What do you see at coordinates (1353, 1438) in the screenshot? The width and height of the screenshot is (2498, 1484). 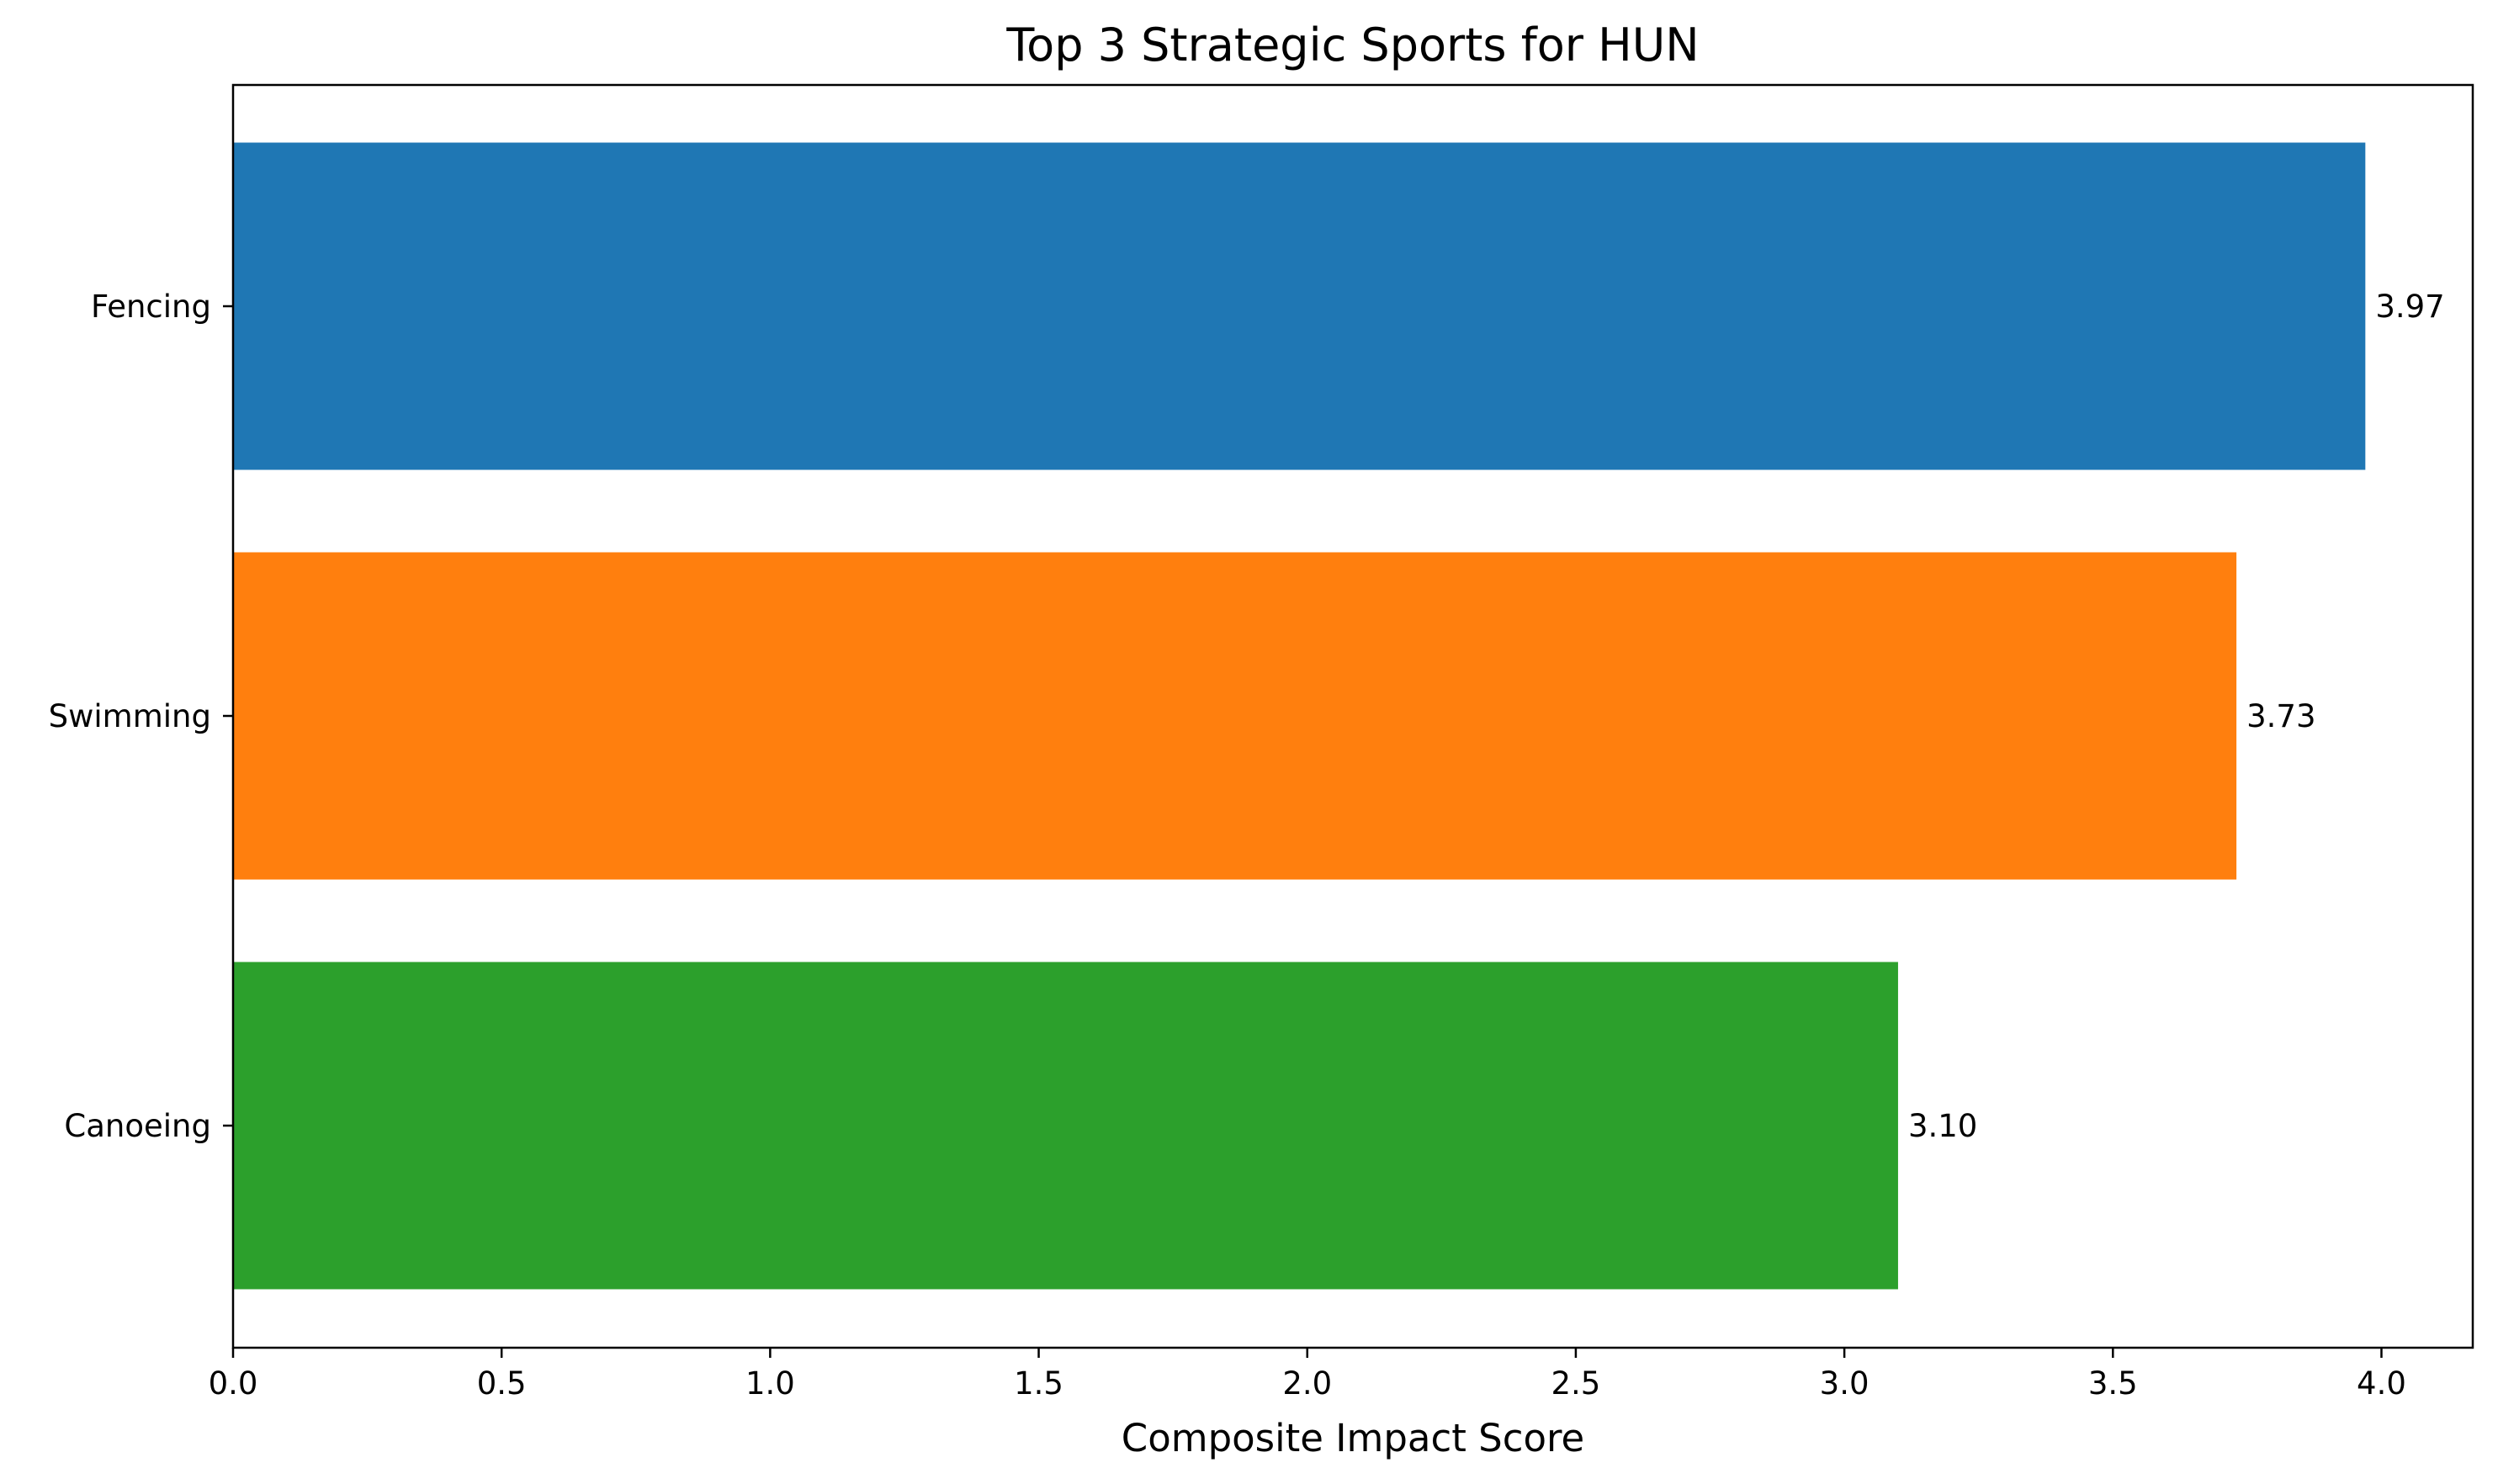 I see `x-axis-label: Composite Impact Score` at bounding box center [1353, 1438].